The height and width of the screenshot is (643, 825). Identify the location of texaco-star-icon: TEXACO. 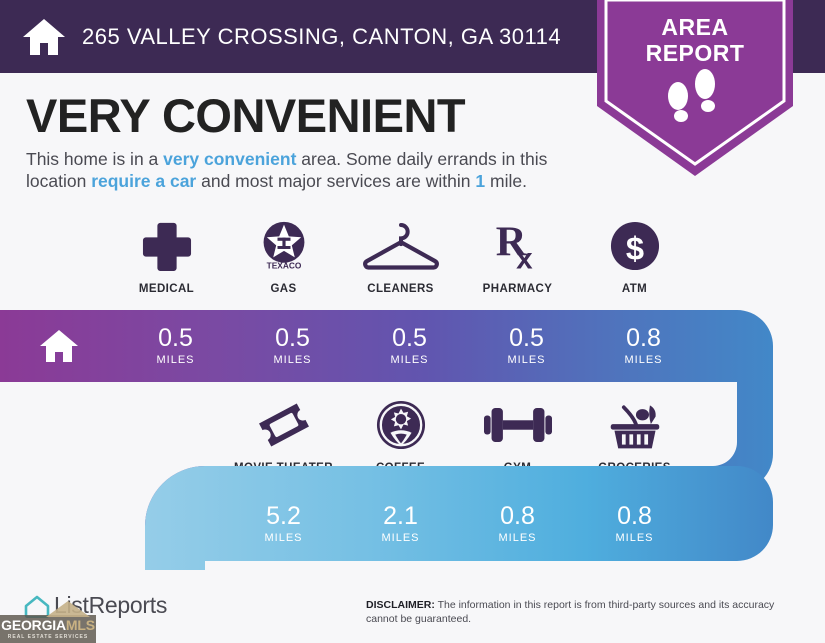
(284, 246).